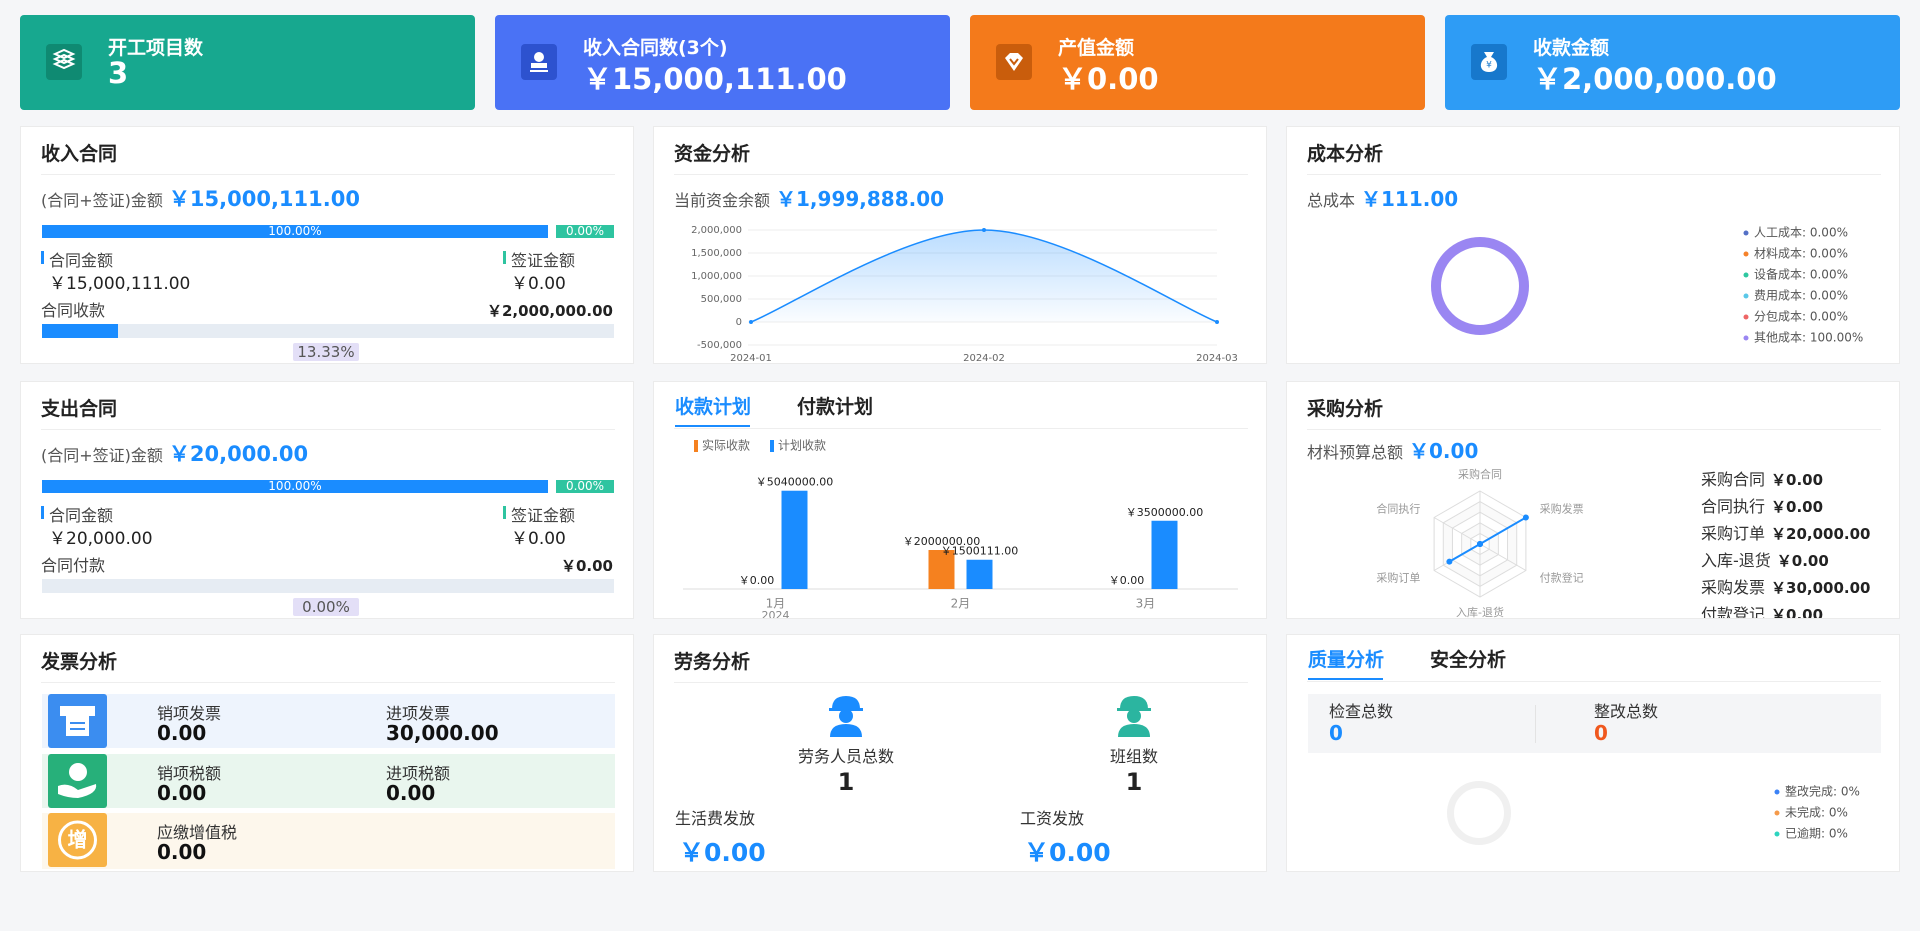 The width and height of the screenshot is (1920, 931). I want to click on value-label: ￥2000000.00, so click(941, 541).